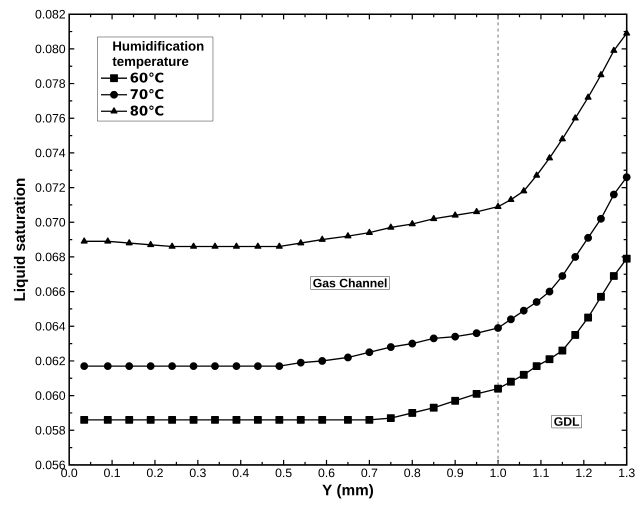 This screenshot has height=526, width=644. I want to click on x-tick-label: 1.1, so click(541, 472).